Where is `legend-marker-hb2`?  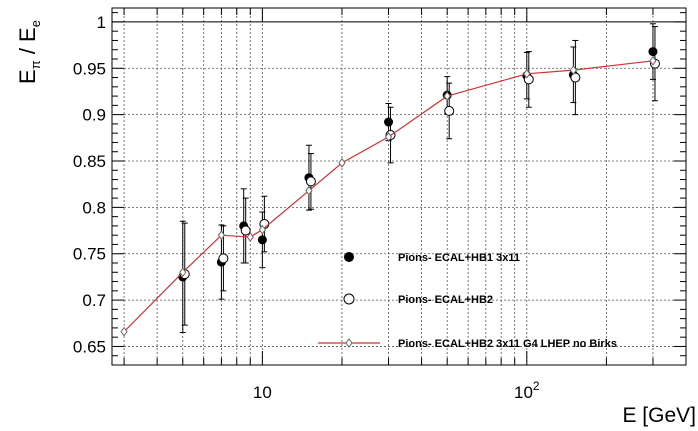
legend-marker-hb2 is located at coordinates (349, 299).